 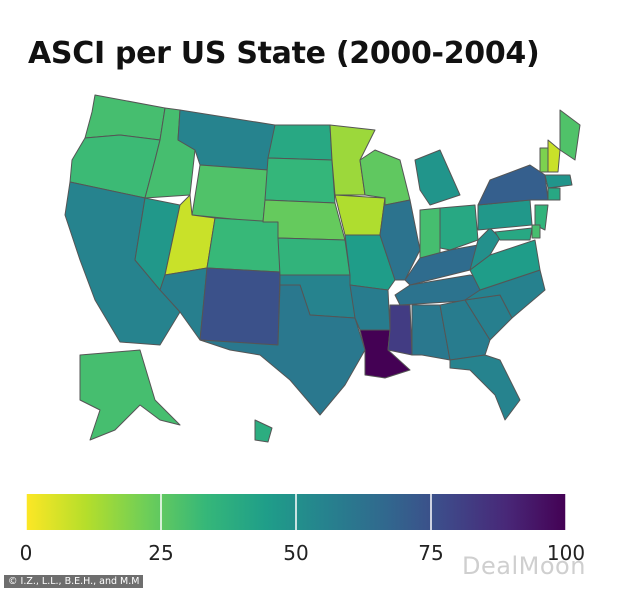 I want to click on state-oh, so click(x=459, y=227).